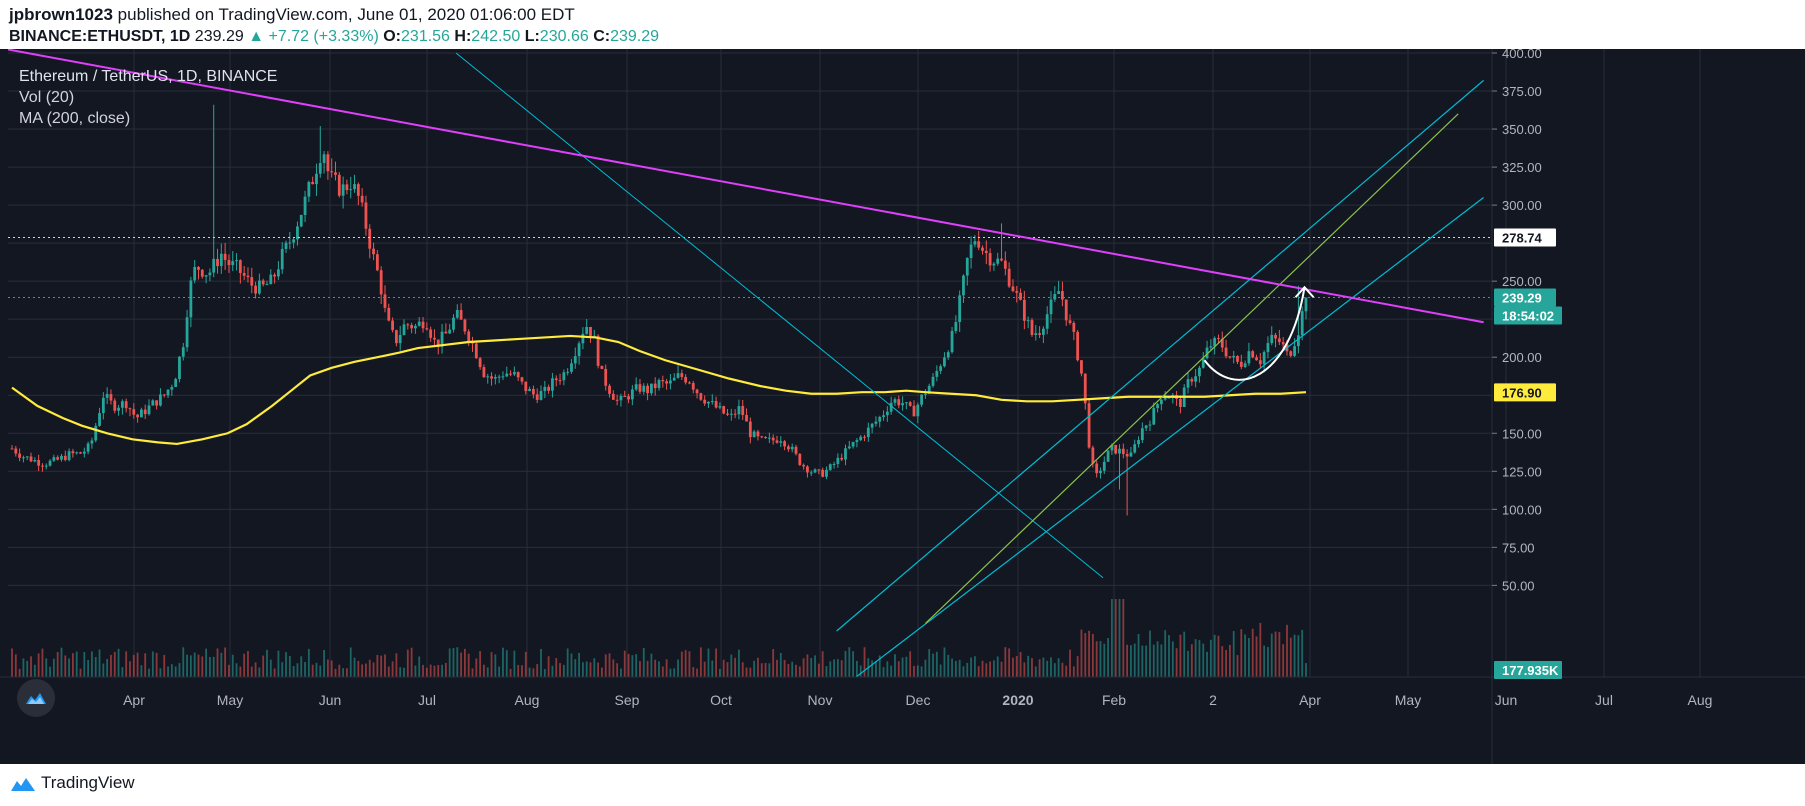  I want to click on publisher-username: jpbrown1023, so click(61, 14).